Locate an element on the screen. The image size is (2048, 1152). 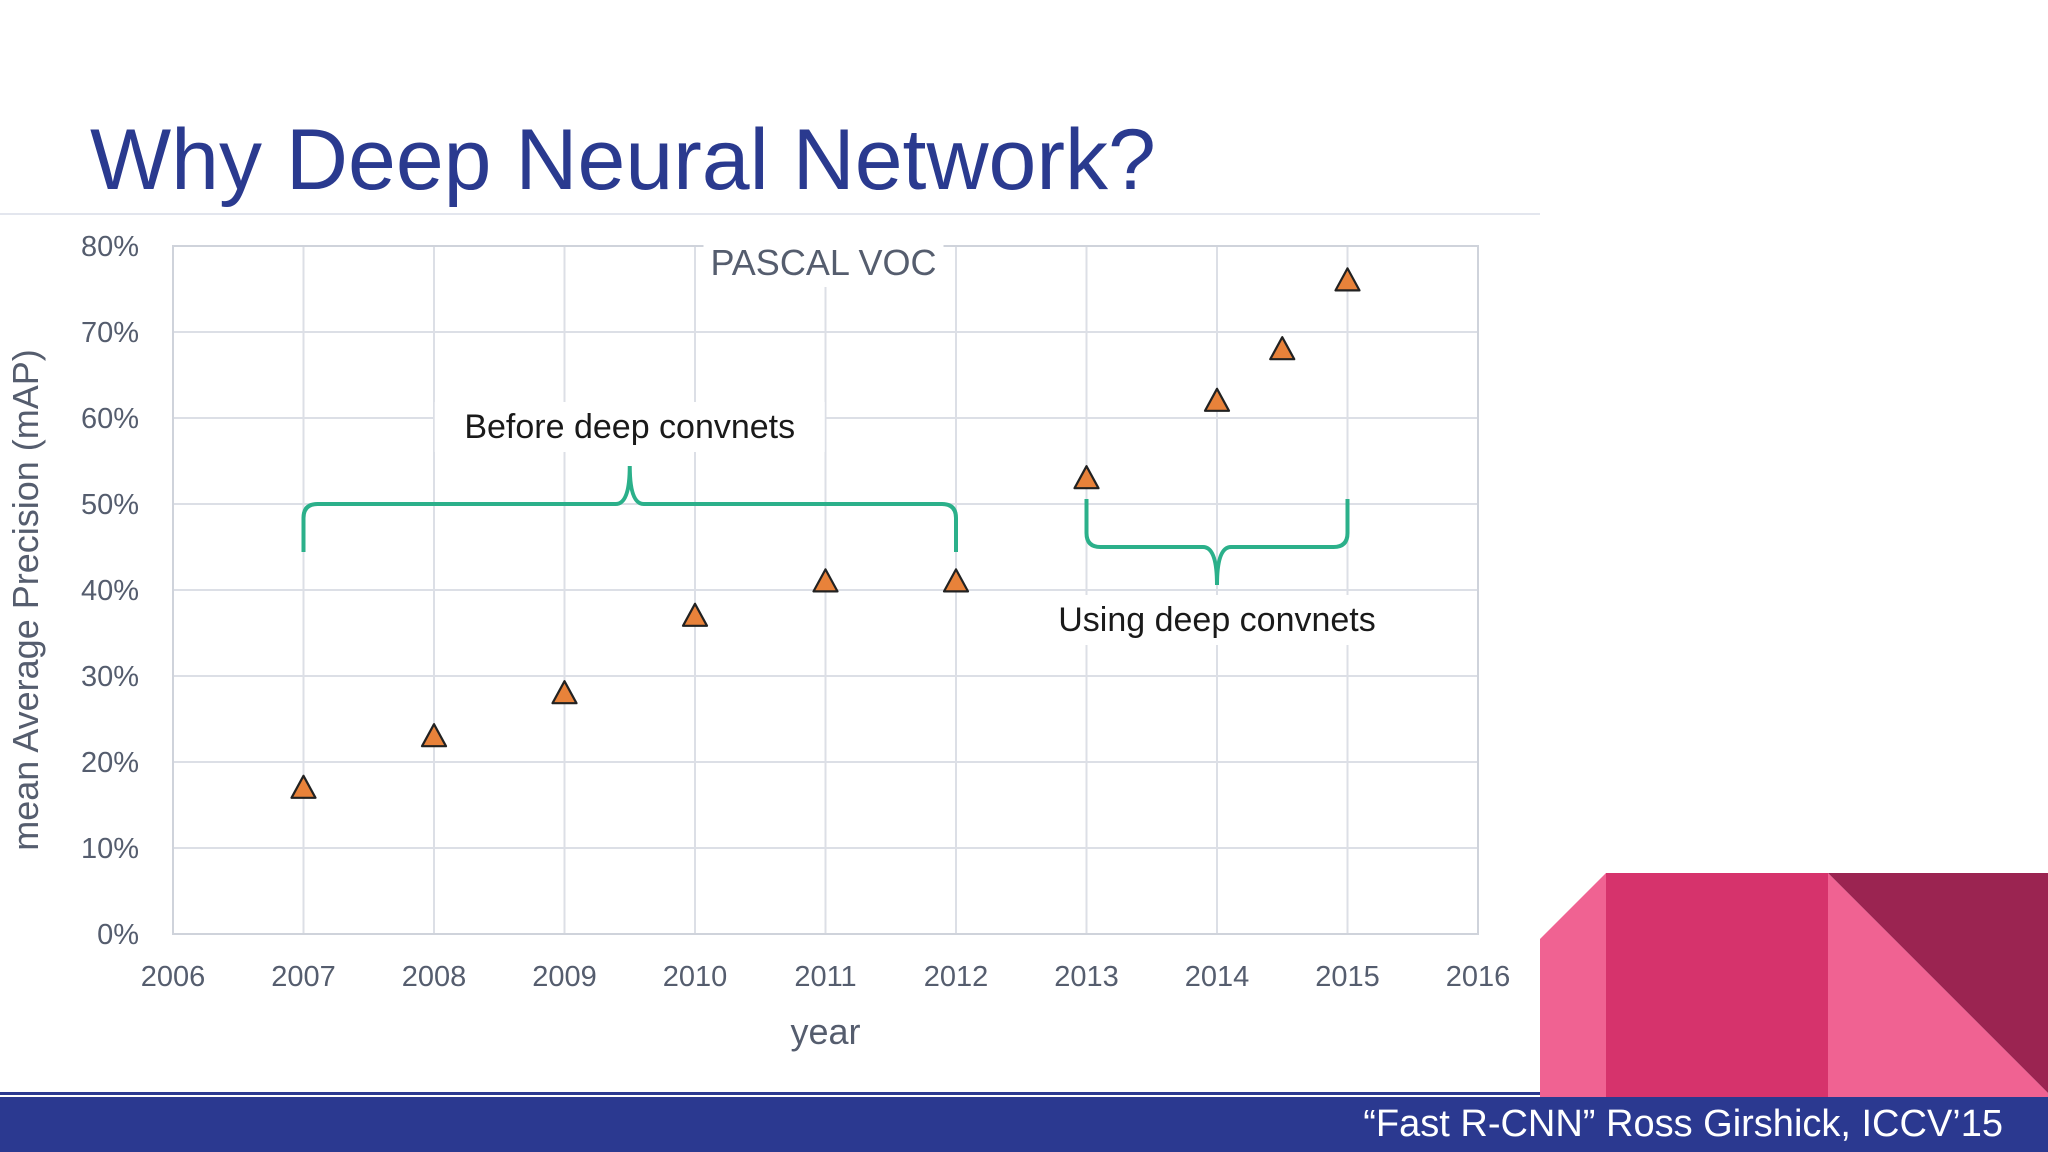
deco-maroon-triangle is located at coordinates (1938, 983).